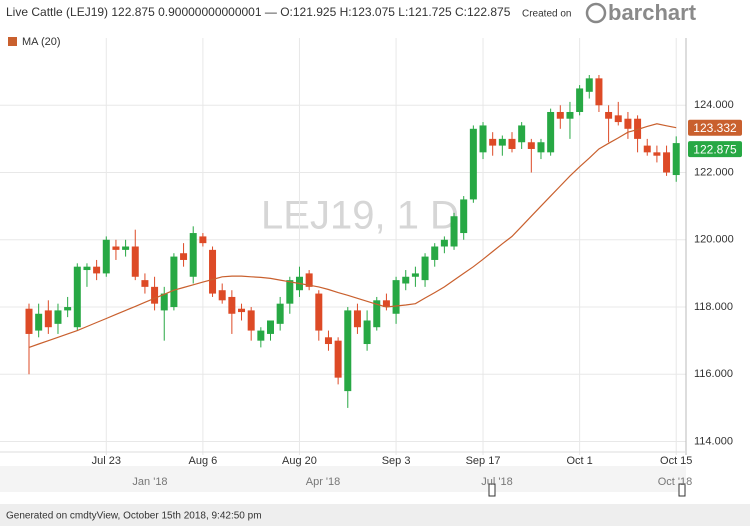 This screenshot has height=526, width=750. I want to click on x-tick-label: Aug 6, so click(203, 461).